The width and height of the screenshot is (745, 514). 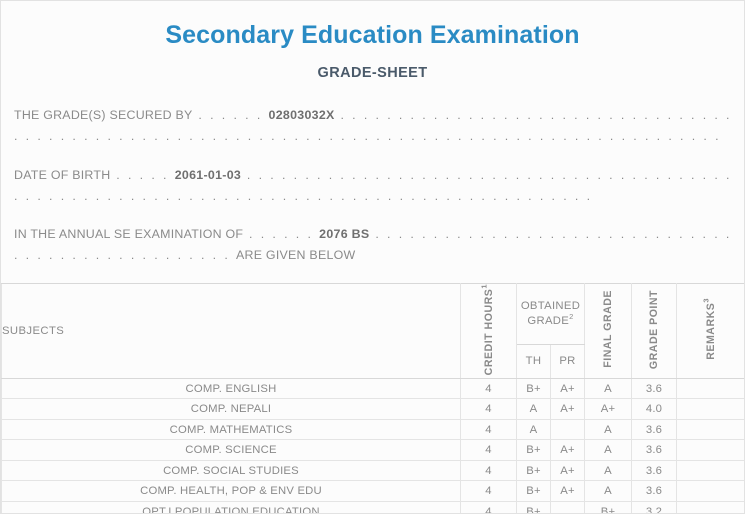 I want to click on subject-cell: COMP. SCIENCE, so click(x=231, y=450).